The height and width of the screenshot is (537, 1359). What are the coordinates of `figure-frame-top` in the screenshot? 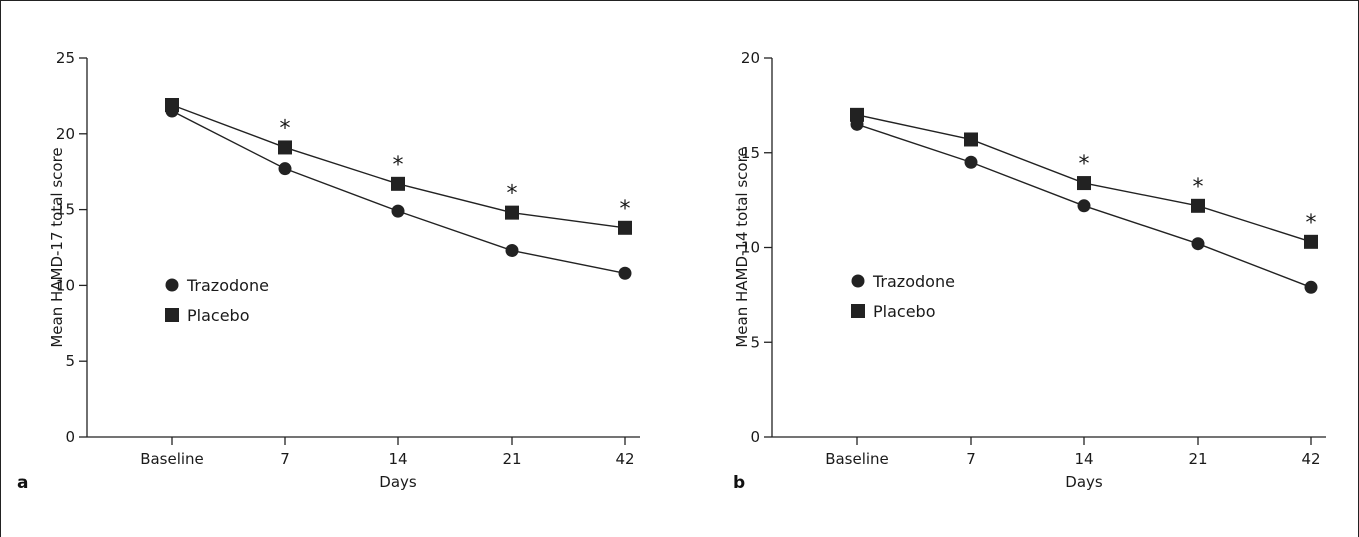 It's located at (679, 0).